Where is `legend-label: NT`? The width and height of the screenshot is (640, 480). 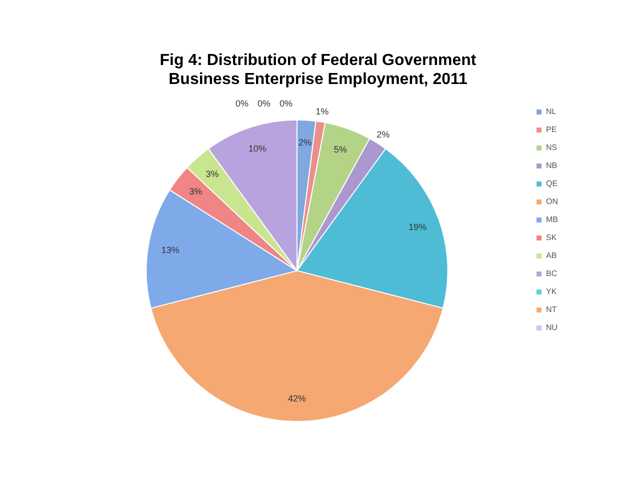 legend-label: NT is located at coordinates (551, 309).